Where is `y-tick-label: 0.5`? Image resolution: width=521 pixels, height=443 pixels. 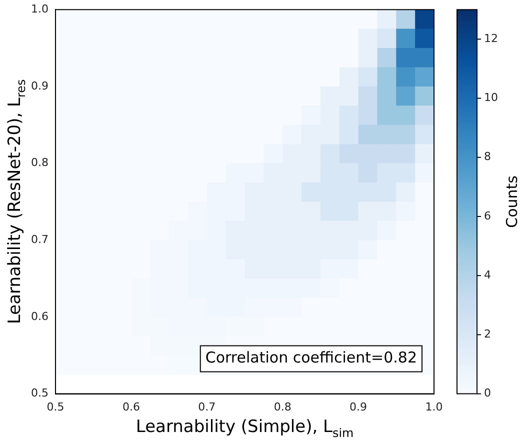 y-tick-label: 0.5 is located at coordinates (39, 393).